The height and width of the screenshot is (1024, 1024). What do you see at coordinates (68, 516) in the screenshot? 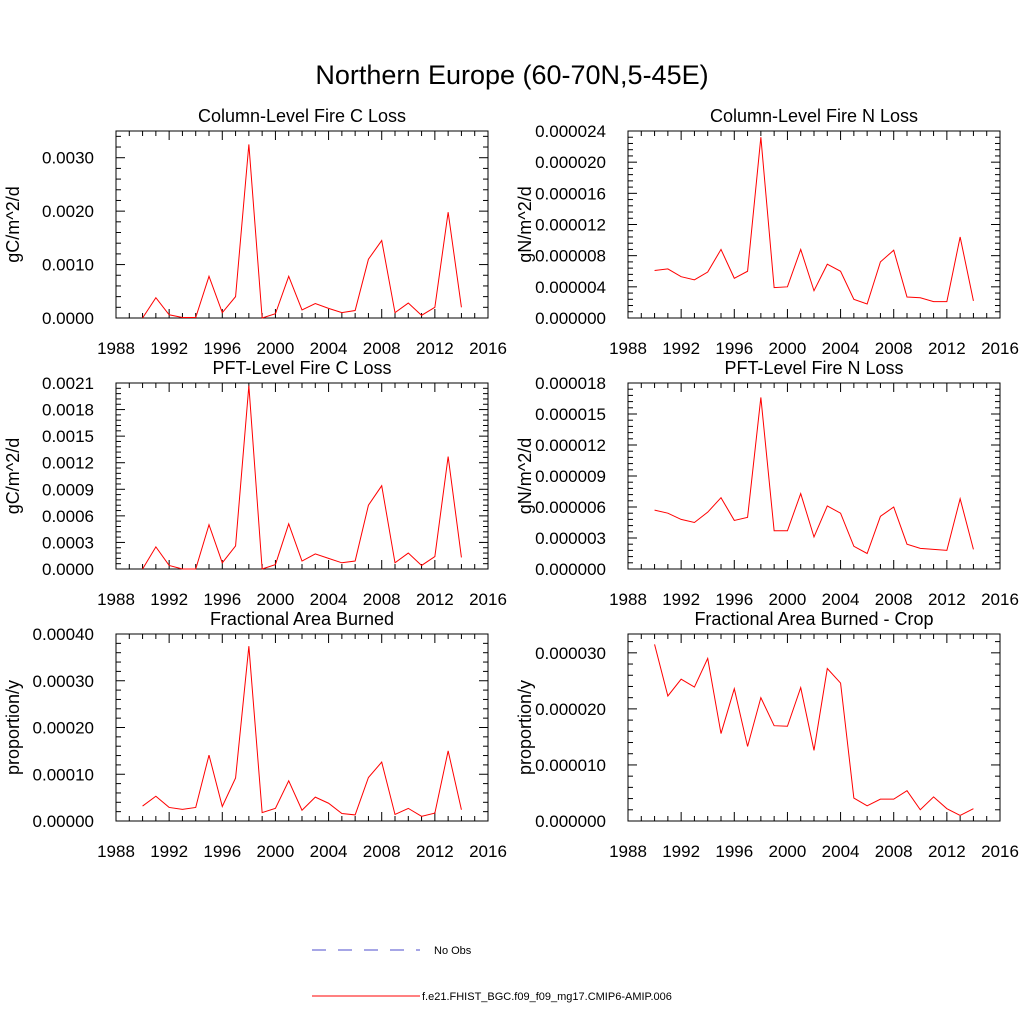
I see `y-tick-label: 0.0006` at bounding box center [68, 516].